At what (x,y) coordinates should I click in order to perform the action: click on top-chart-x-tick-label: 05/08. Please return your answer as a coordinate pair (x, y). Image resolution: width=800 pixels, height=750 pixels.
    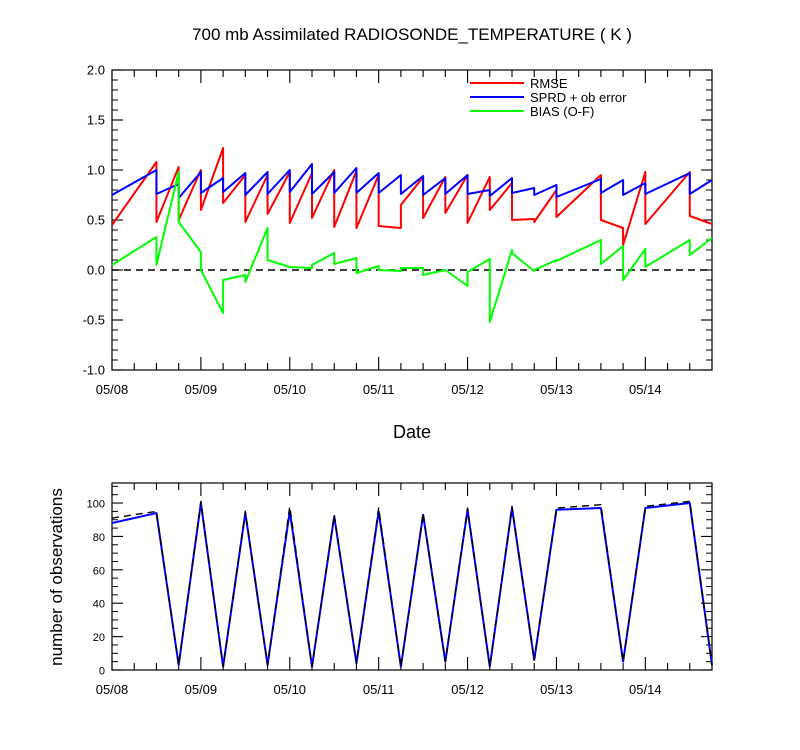
    Looking at the image, I should click on (112, 389).